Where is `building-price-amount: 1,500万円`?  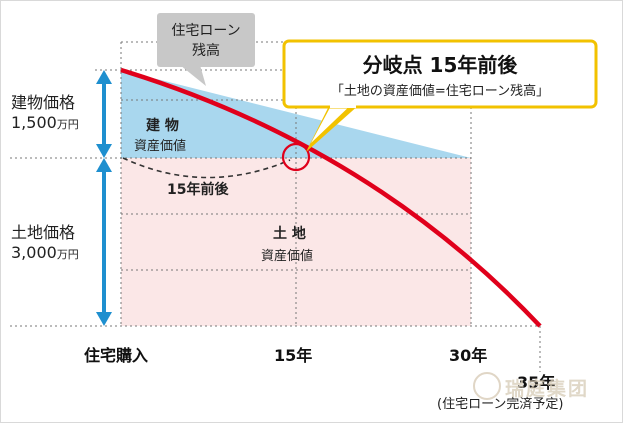 building-price-amount: 1,500万円 is located at coordinates (45, 122).